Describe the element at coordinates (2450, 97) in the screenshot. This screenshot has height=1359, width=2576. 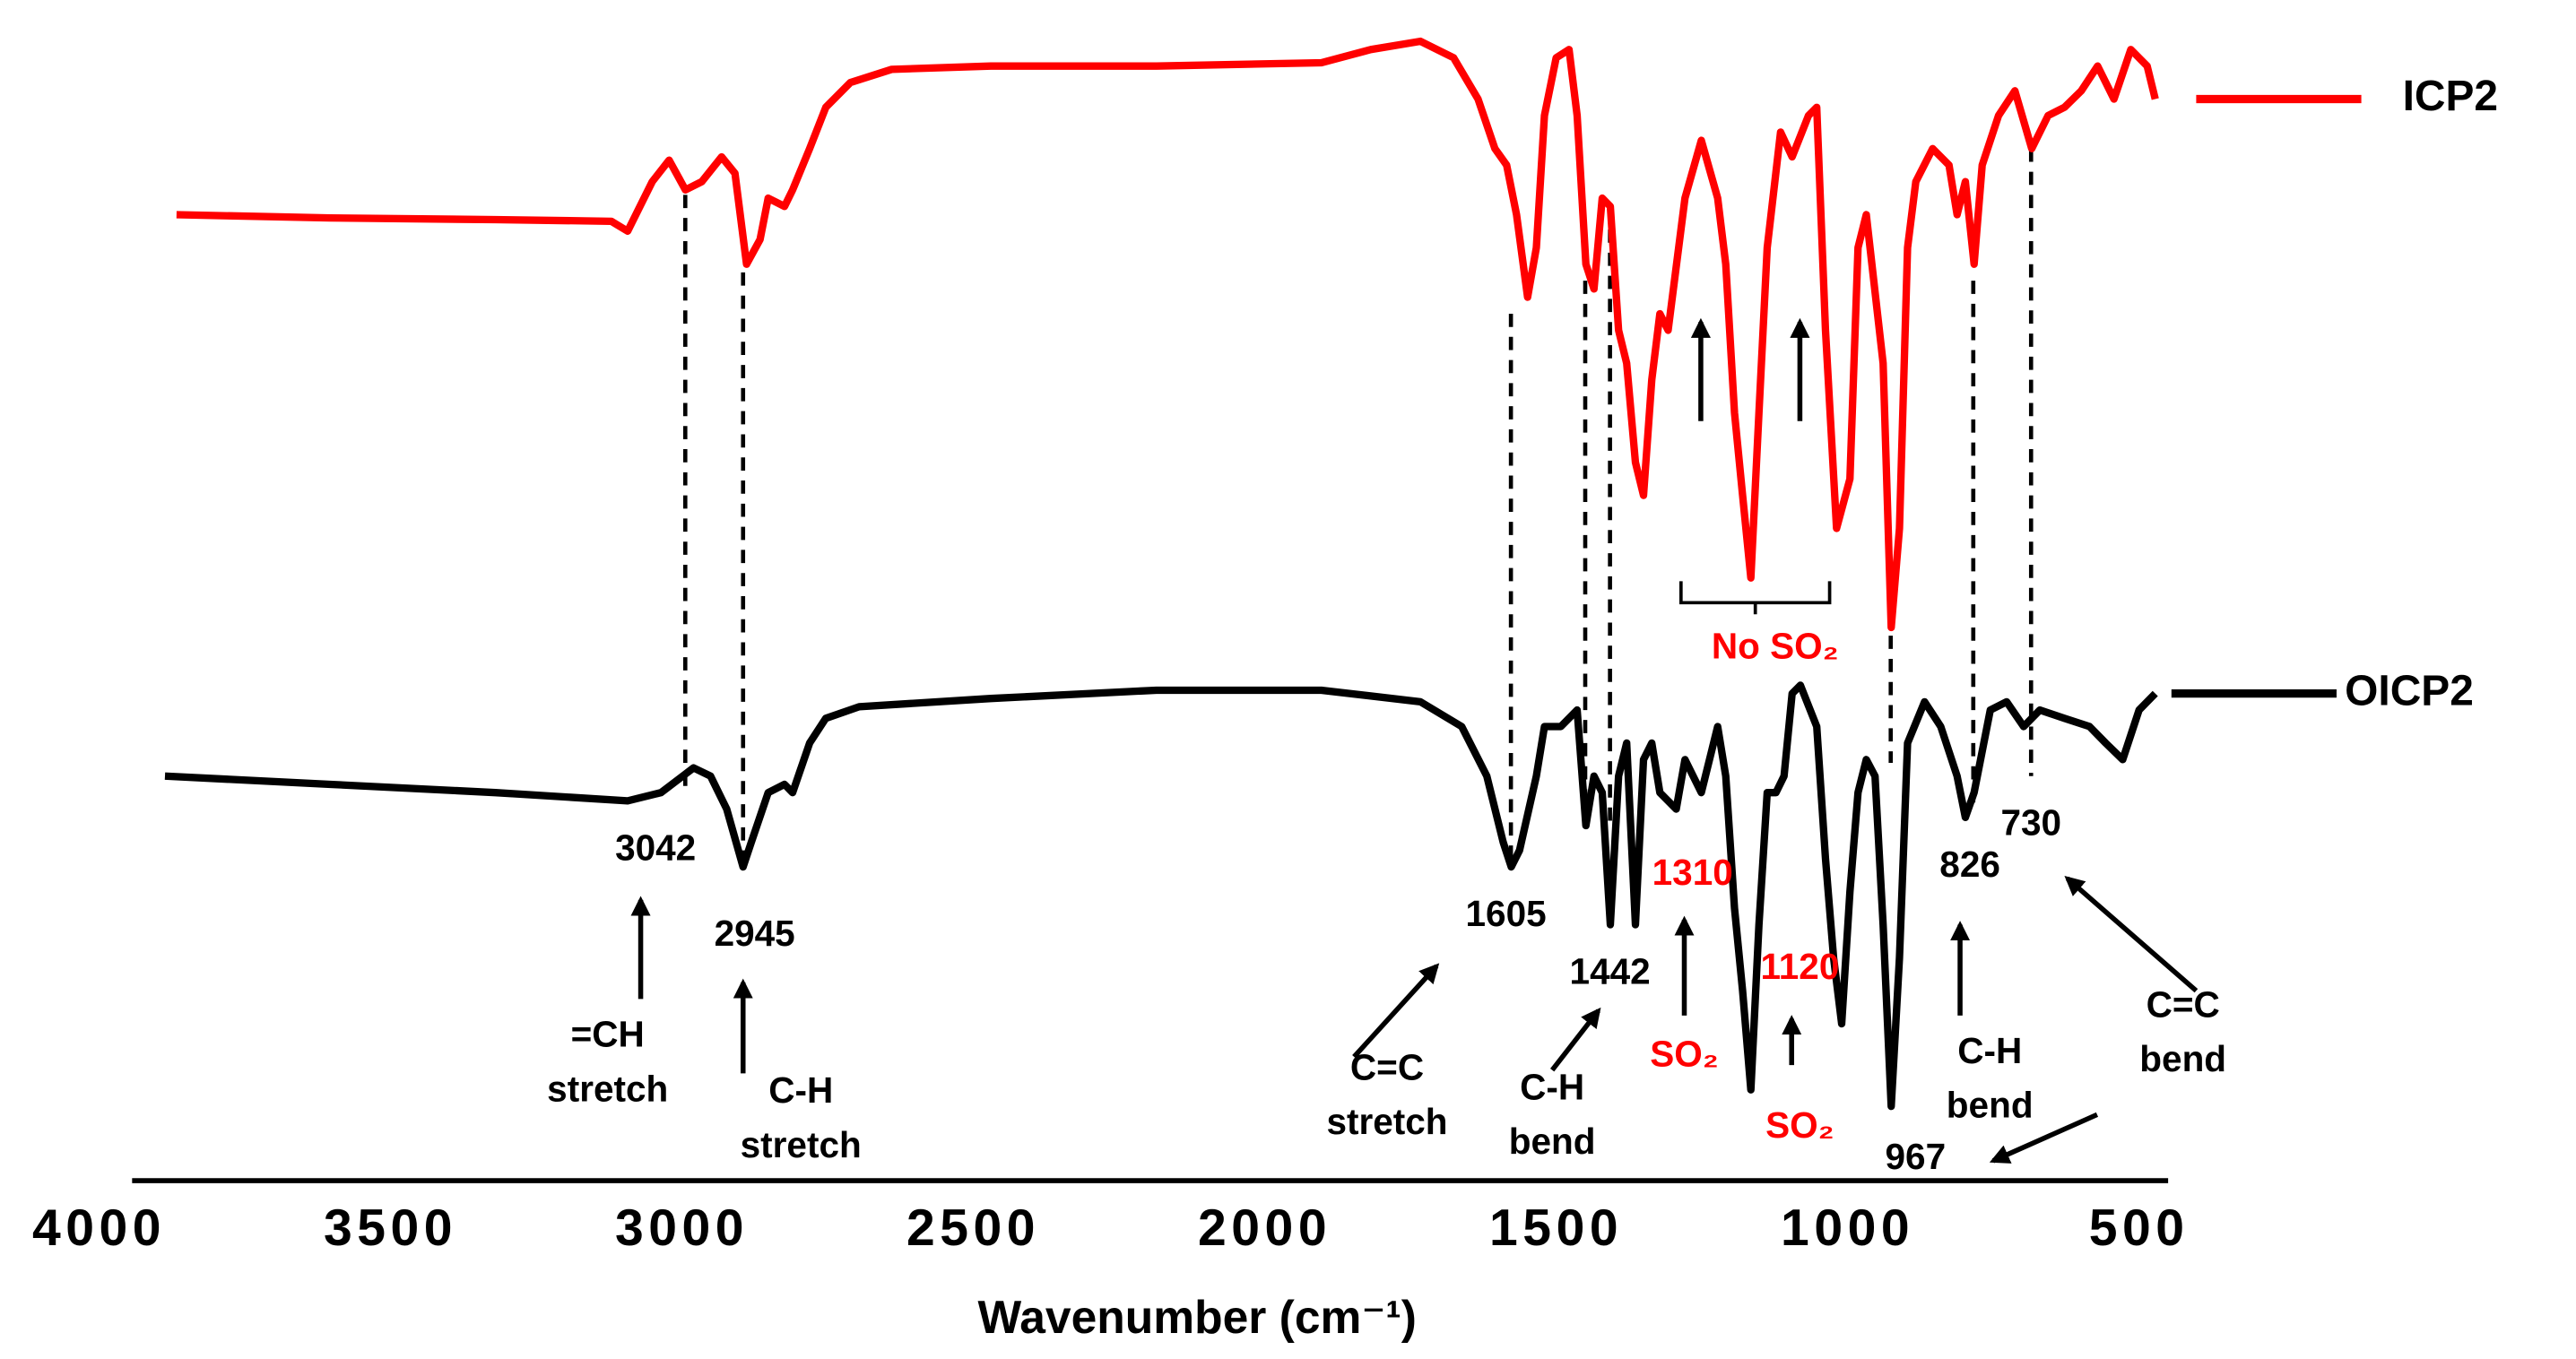
I see `legend-label: ICP2` at that location.